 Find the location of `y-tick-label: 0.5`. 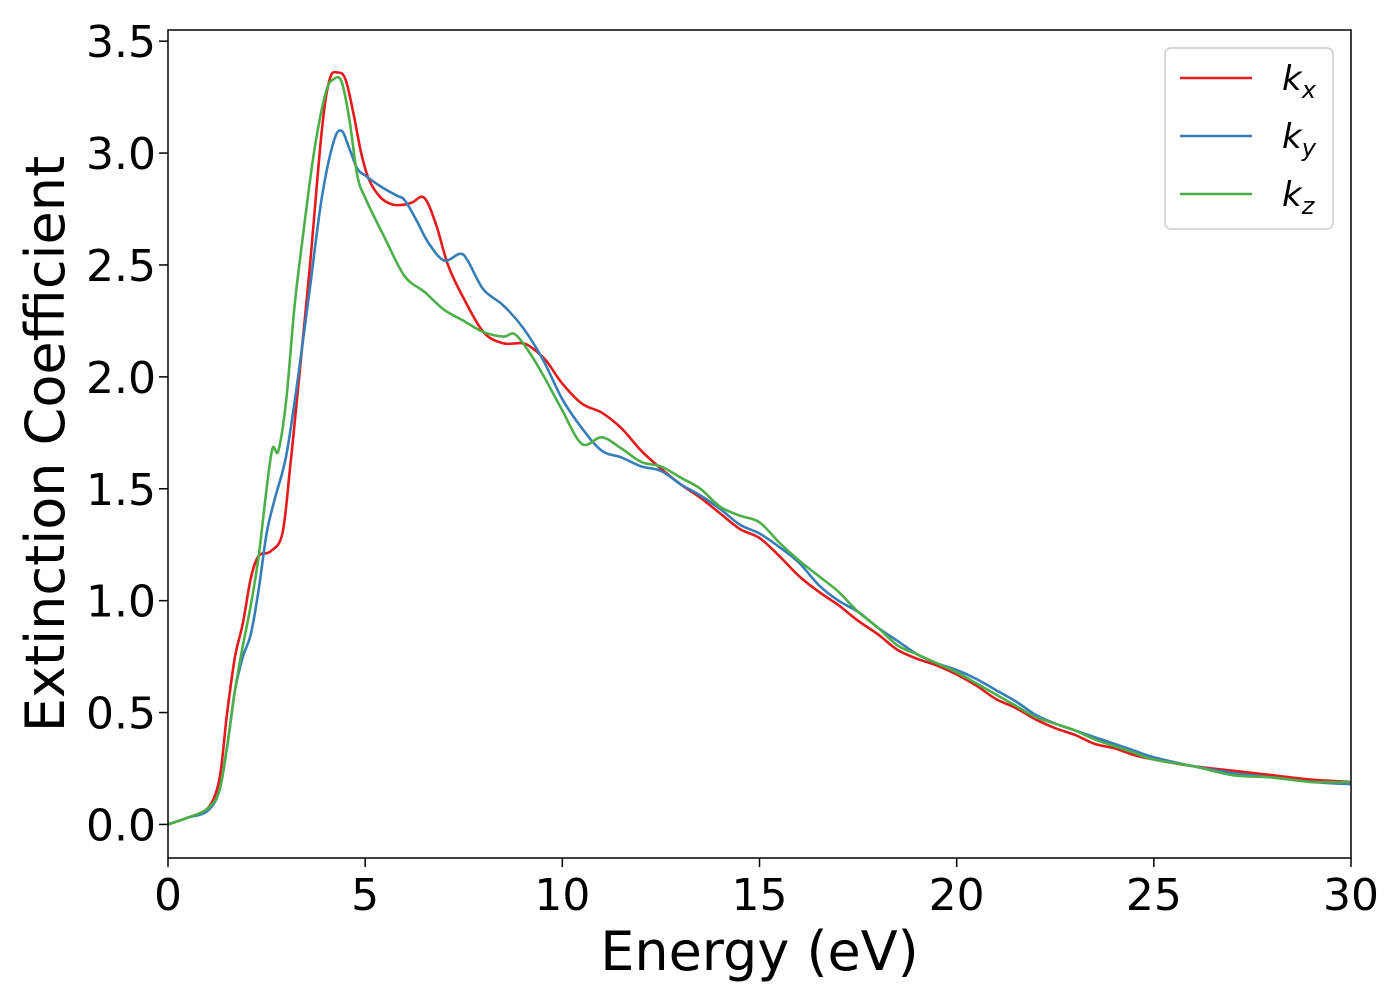

y-tick-label: 0.5 is located at coordinates (121, 714).